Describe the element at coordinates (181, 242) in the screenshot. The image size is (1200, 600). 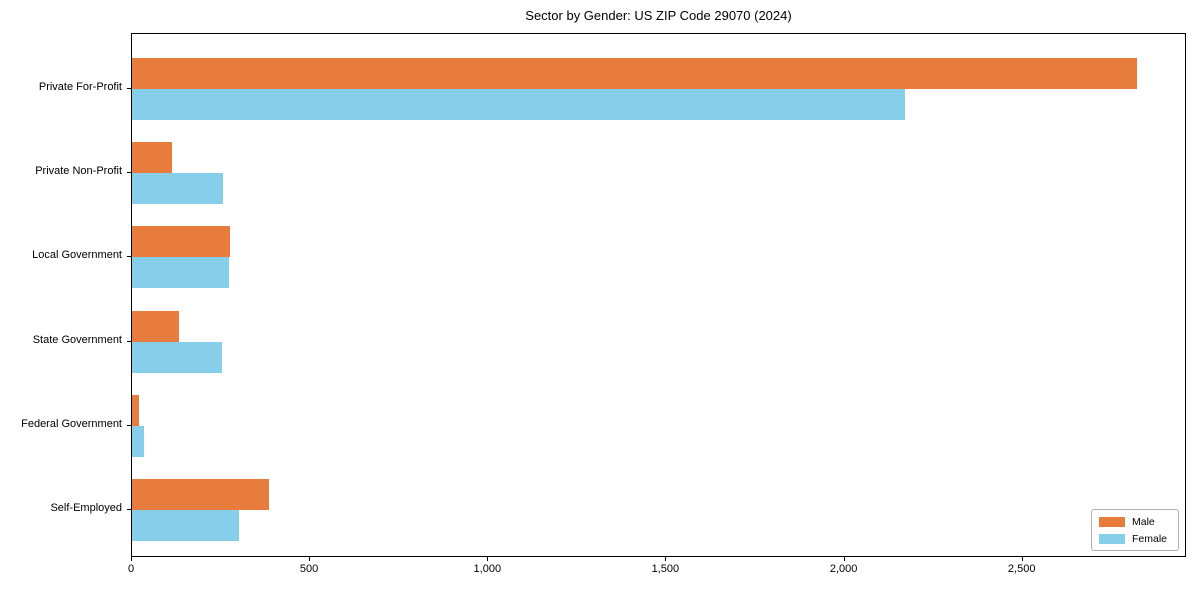
I see `bar-male-local-government` at that location.